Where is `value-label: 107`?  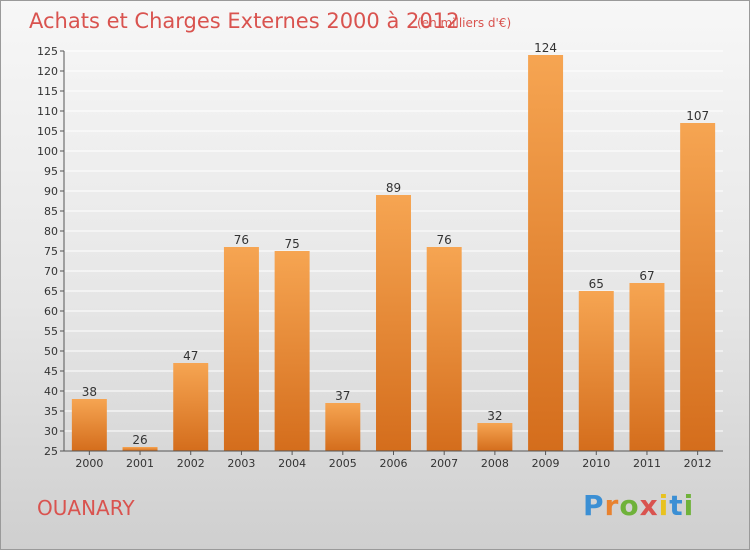
value-label: 107 is located at coordinates (697, 116).